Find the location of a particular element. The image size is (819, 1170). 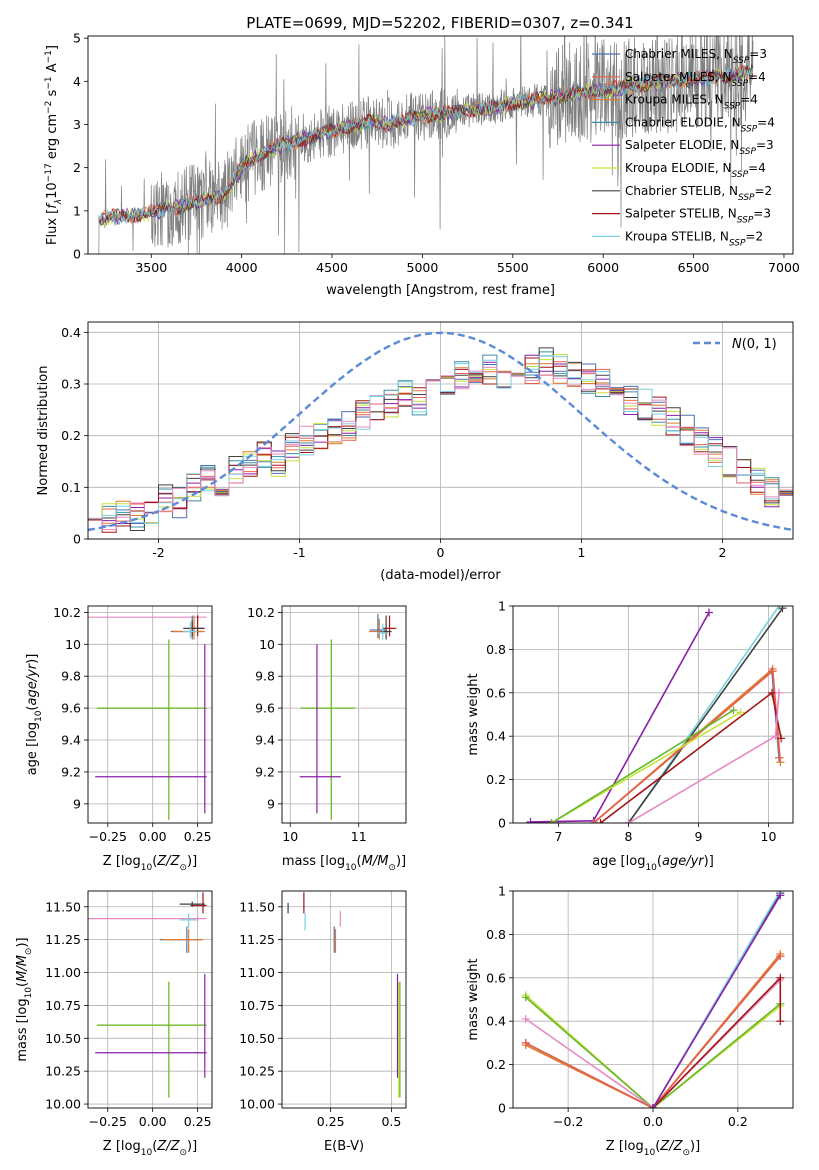

plot-area-residuals is located at coordinates (440, 432).